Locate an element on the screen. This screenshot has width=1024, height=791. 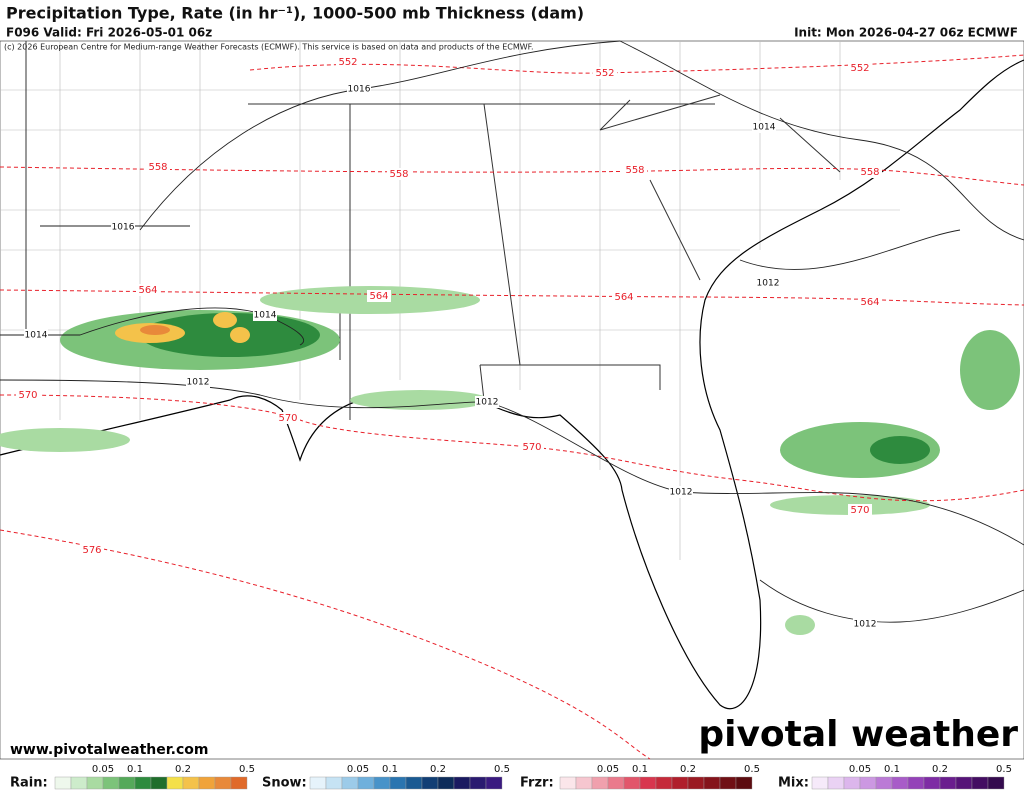
legend-label: Rain: is located at coordinates (29, 783).